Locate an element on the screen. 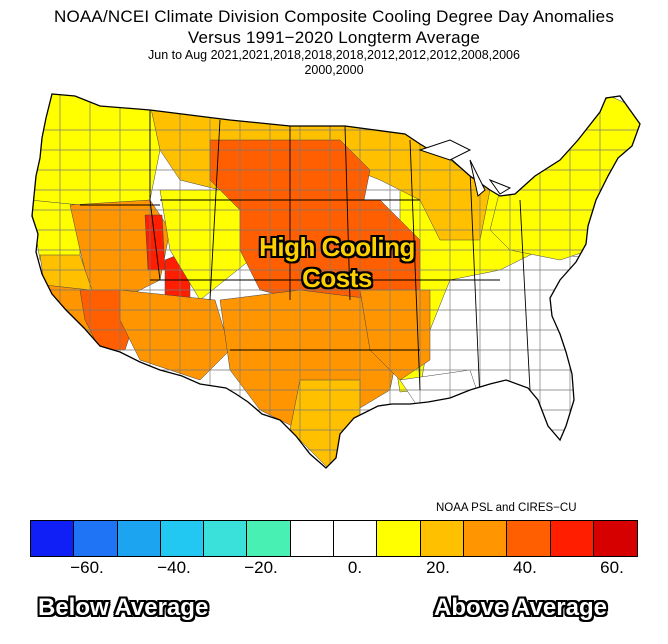 The width and height of the screenshot is (668, 644). color-legend-bar is located at coordinates (334, 538).